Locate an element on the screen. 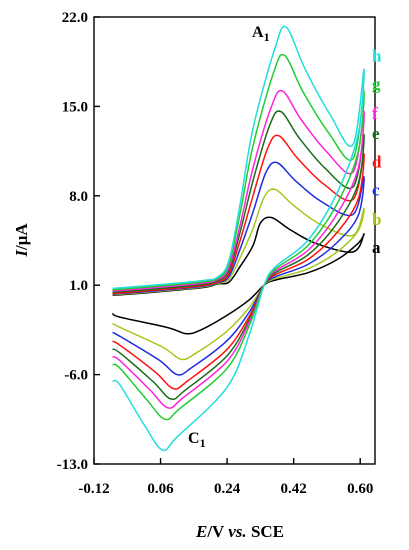  series-label-b: b is located at coordinates (376, 219).